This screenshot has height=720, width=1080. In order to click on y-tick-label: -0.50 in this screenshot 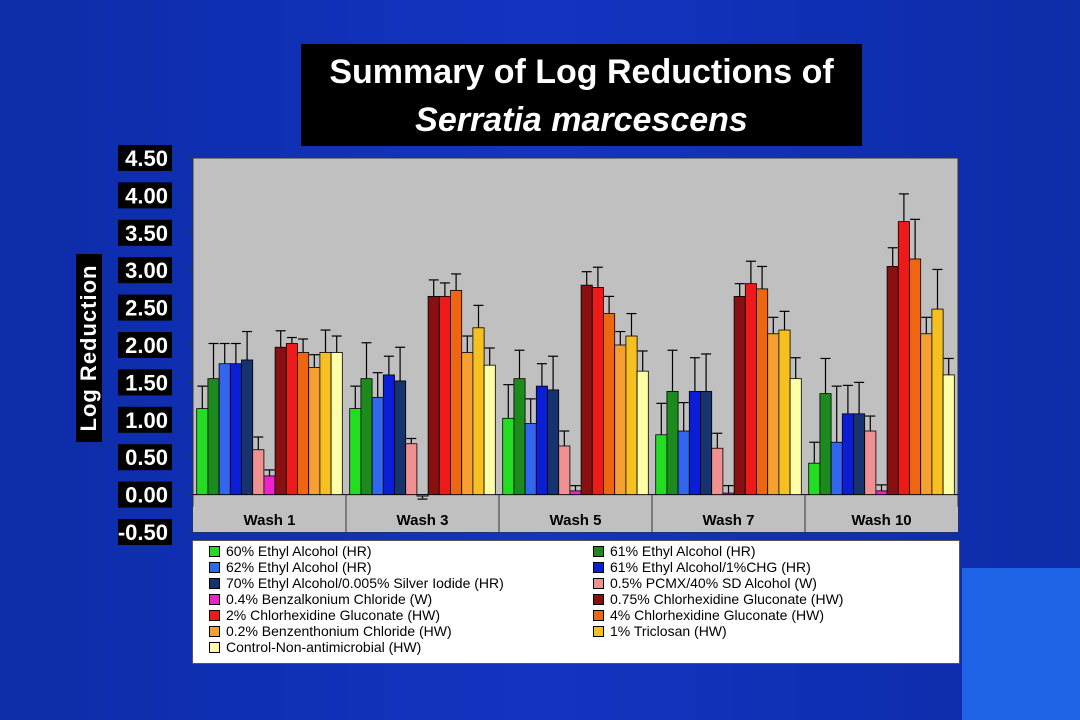, I will do `click(143, 532)`.